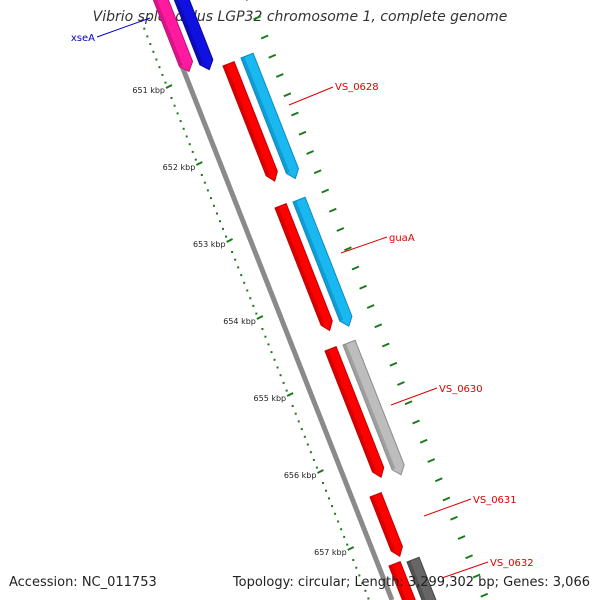 The width and height of the screenshot is (600, 600). Describe the element at coordinates (83, 582) in the screenshot. I see `accession-text: Accession: NC_011753` at that location.